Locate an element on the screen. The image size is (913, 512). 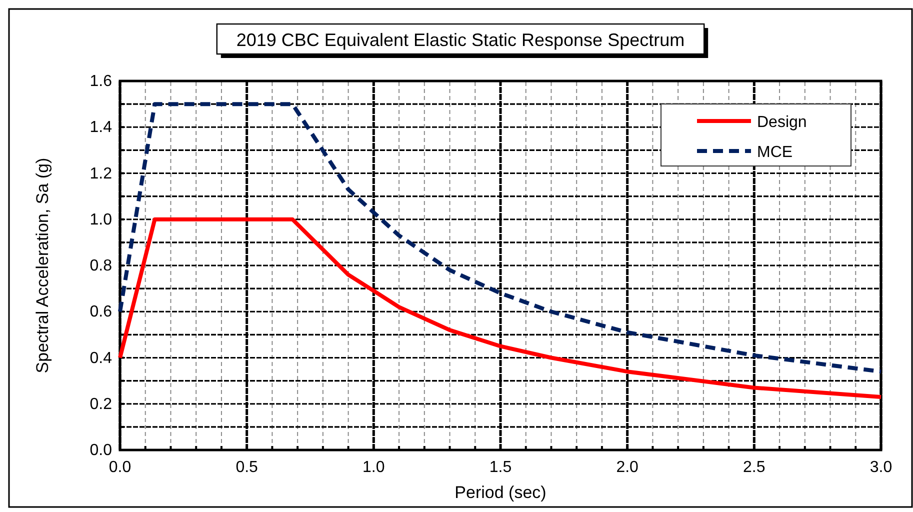
legend-label: Design is located at coordinates (782, 122).